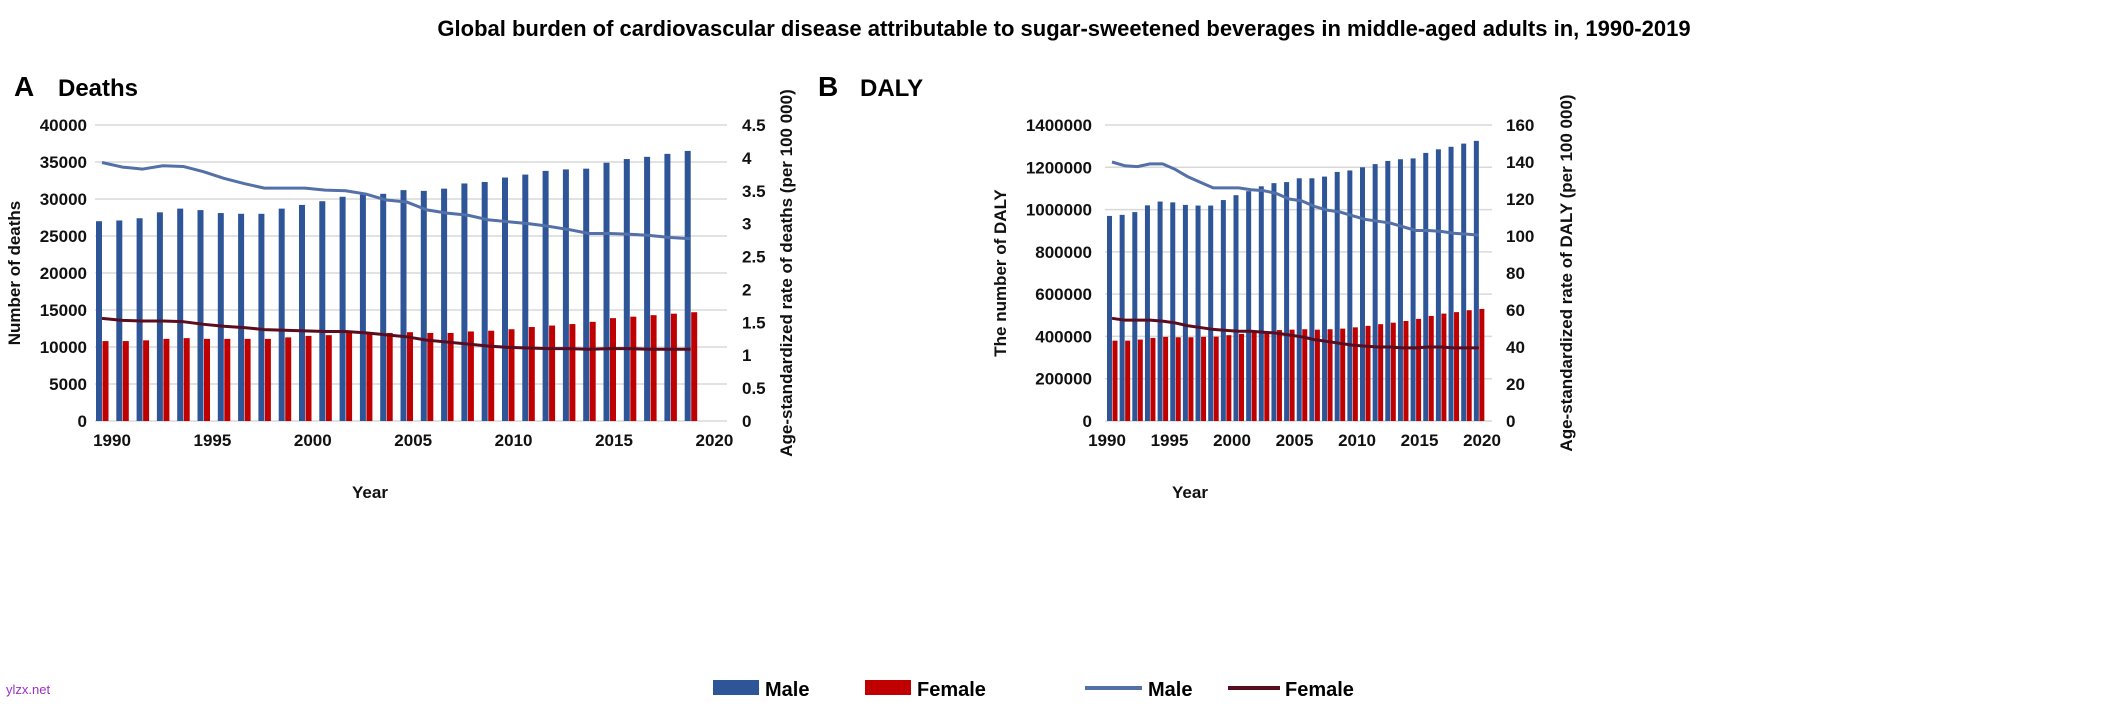 The image size is (2128, 724). What do you see at coordinates (410, 376) in the screenshot?
I see `bar-female-2005` at bounding box center [410, 376].